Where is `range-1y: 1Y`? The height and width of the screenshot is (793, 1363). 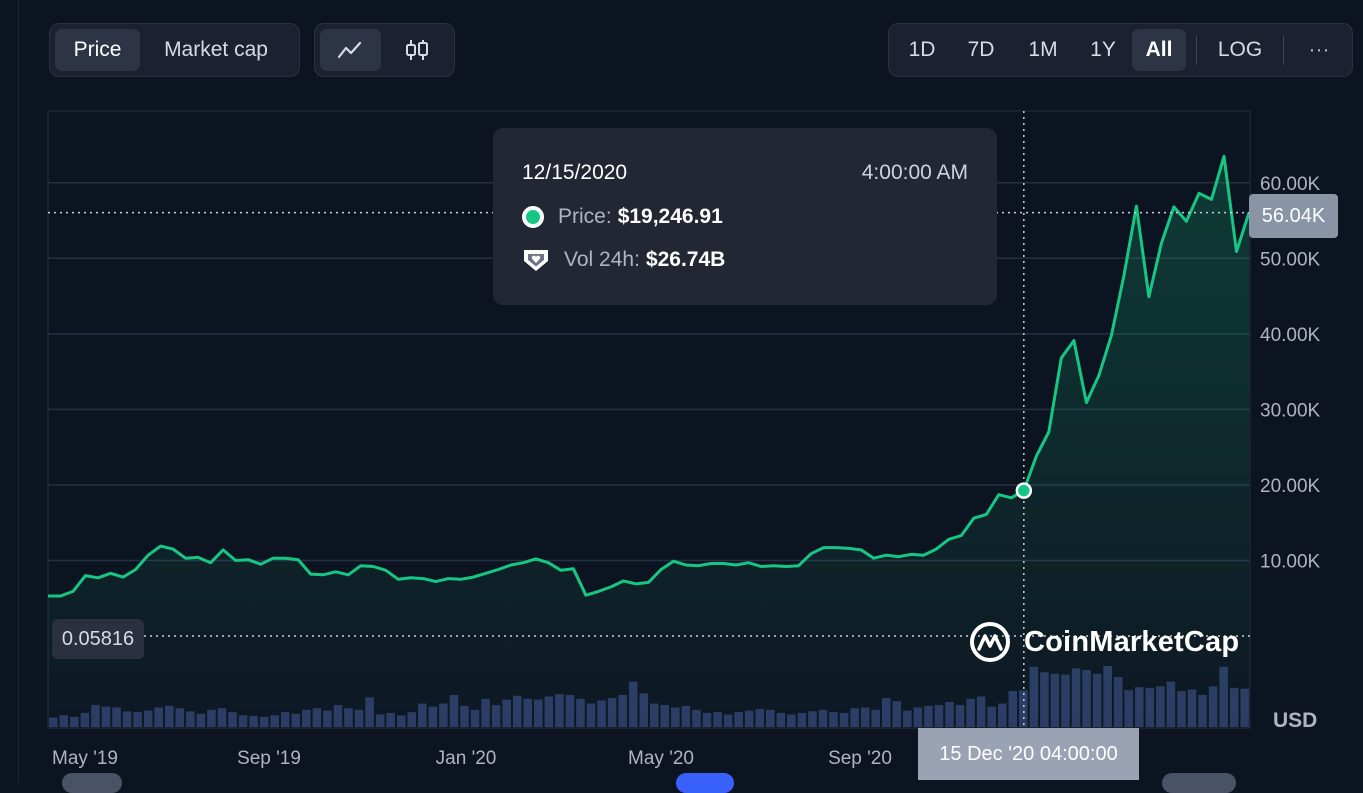 range-1y: 1Y is located at coordinates (1103, 49).